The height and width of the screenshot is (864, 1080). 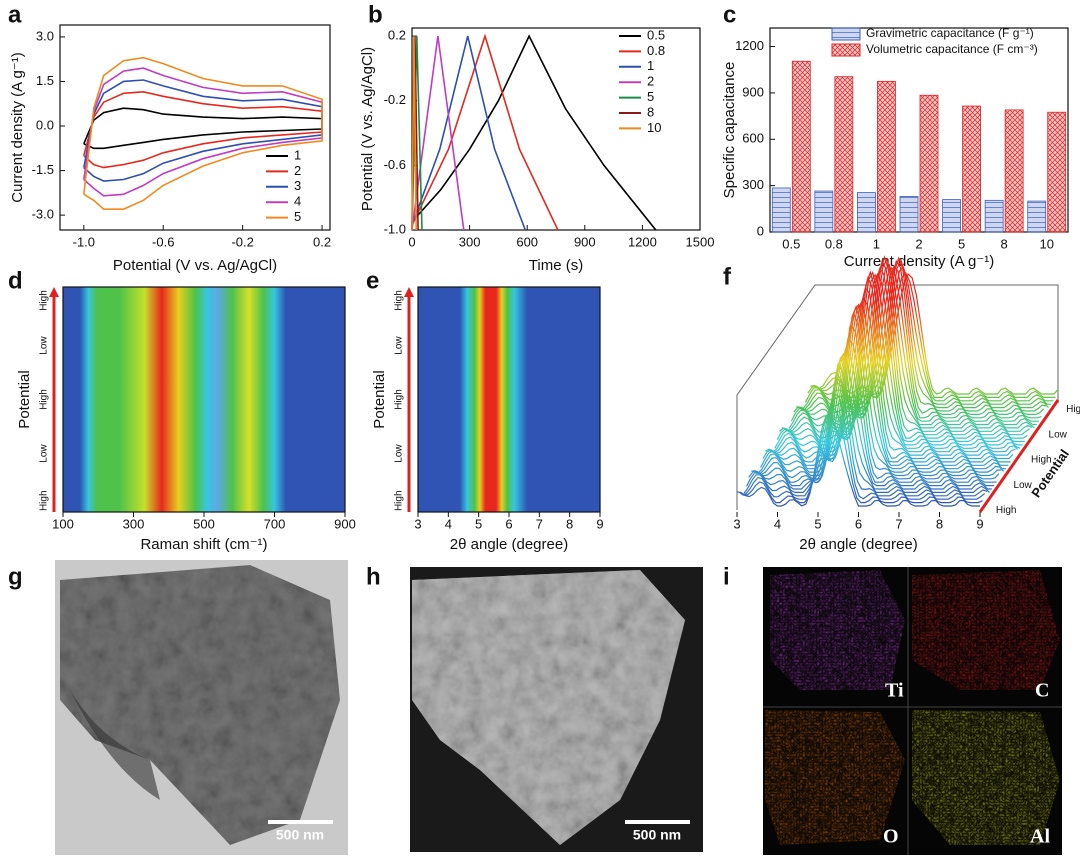 What do you see at coordinates (84, 241) in the screenshot?
I see `x-tick-label: -1.0` at bounding box center [84, 241].